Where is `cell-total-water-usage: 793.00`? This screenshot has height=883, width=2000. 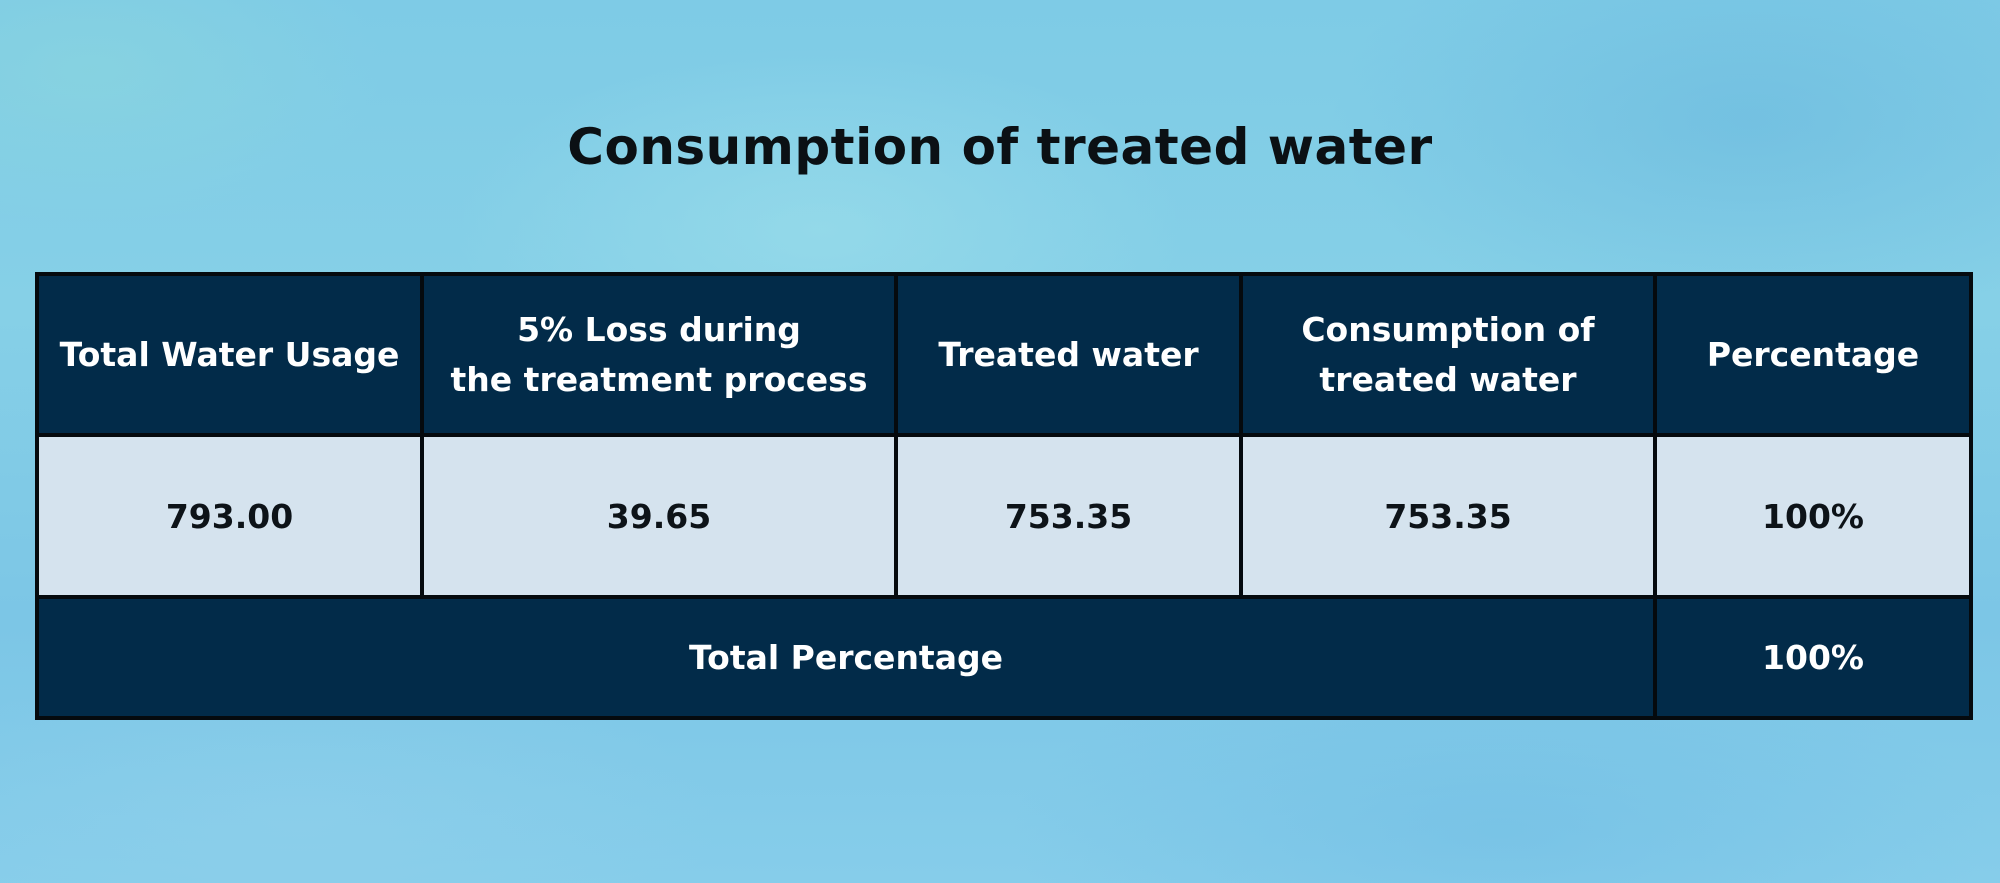
cell-total-water-usage: 793.00 is located at coordinates (229, 516).